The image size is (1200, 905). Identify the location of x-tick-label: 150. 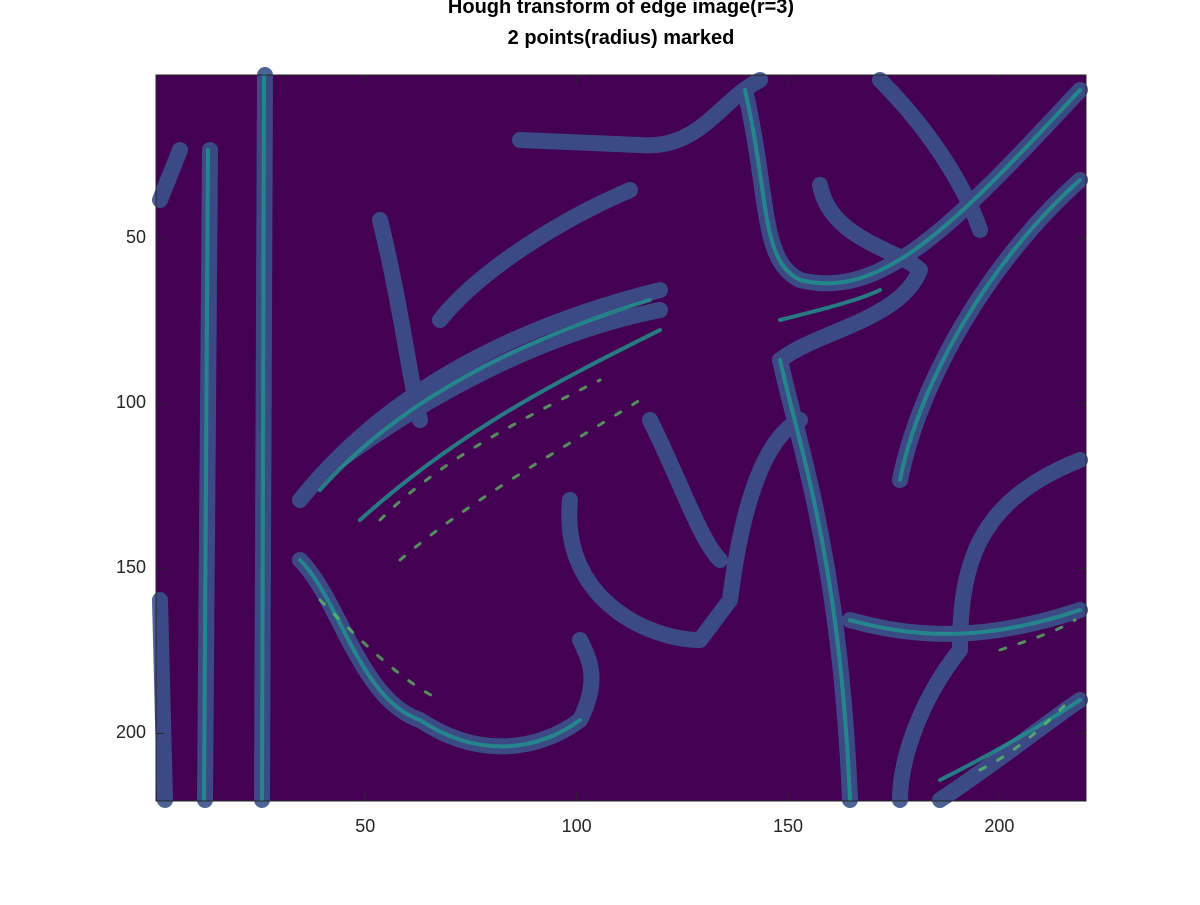
(788, 826).